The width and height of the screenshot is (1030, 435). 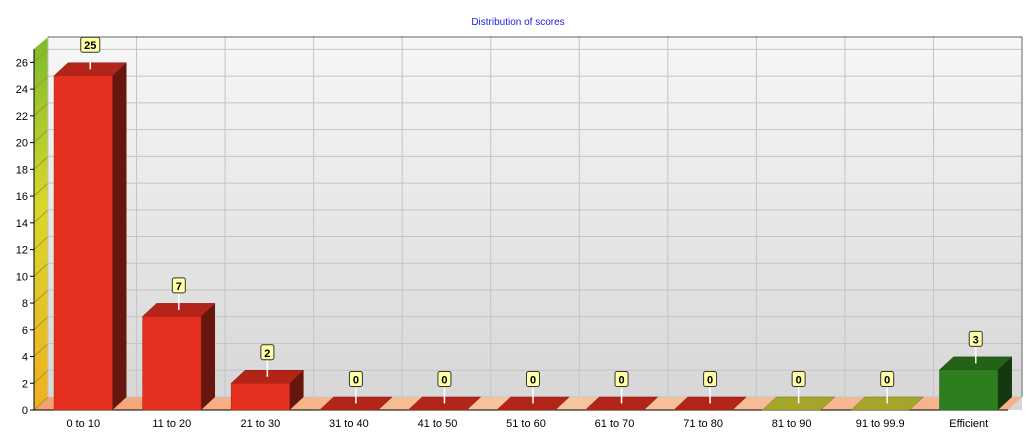 What do you see at coordinates (22, 90) in the screenshot?
I see `y-tick-label: 24` at bounding box center [22, 90].